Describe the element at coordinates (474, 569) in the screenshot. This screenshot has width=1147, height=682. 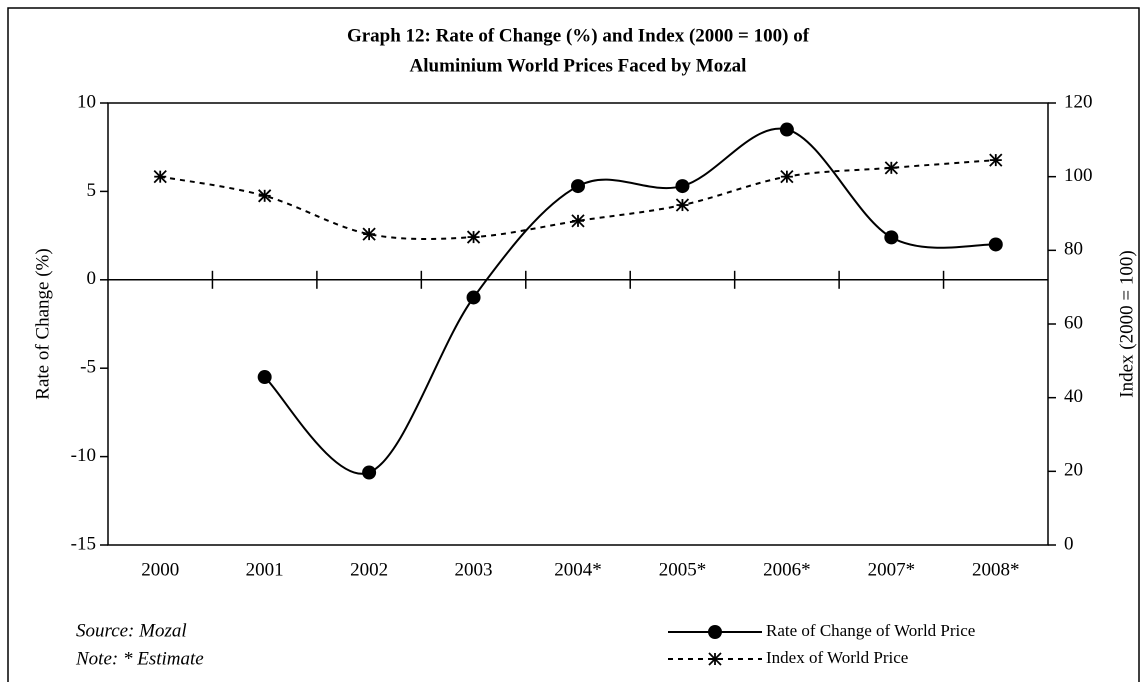
I see `x-tick-label: 2003` at that location.